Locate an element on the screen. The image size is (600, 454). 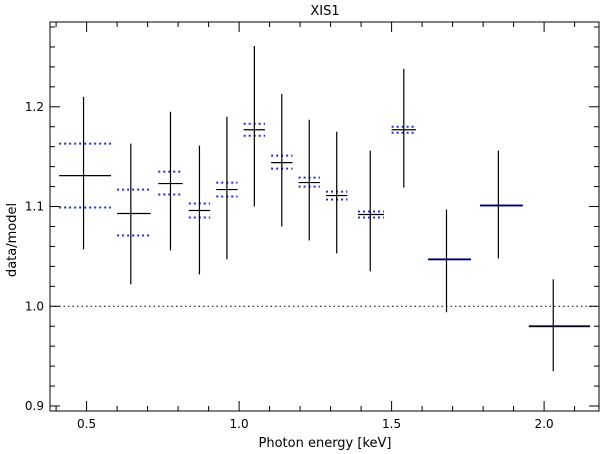
y-axis-label: data/model is located at coordinates (12, 240).